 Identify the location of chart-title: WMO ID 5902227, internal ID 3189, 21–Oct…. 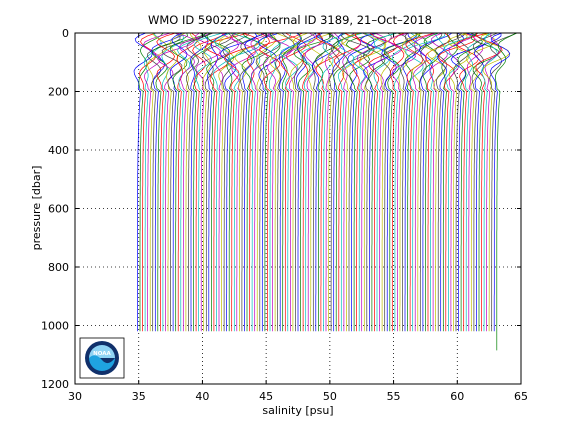
(290, 20).